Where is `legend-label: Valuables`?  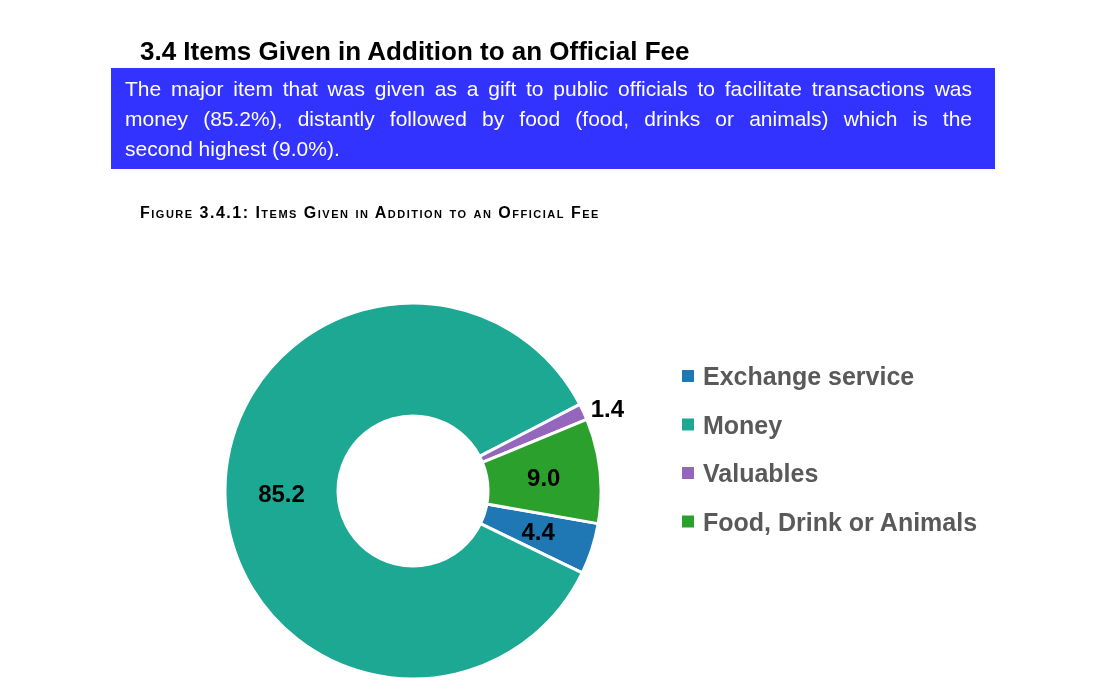
legend-label: Valuables is located at coordinates (761, 473).